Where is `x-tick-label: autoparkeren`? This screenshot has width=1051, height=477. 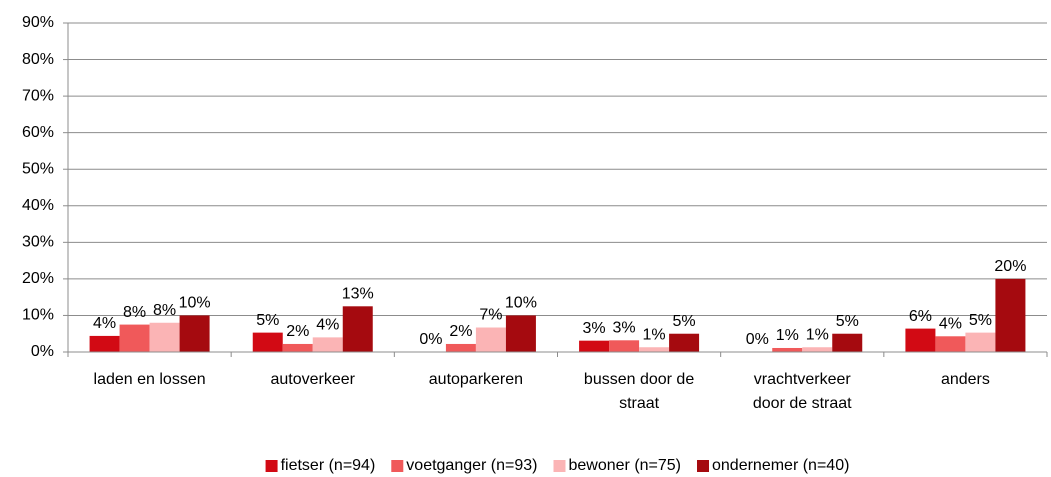
x-tick-label: autoparkeren is located at coordinates (476, 379).